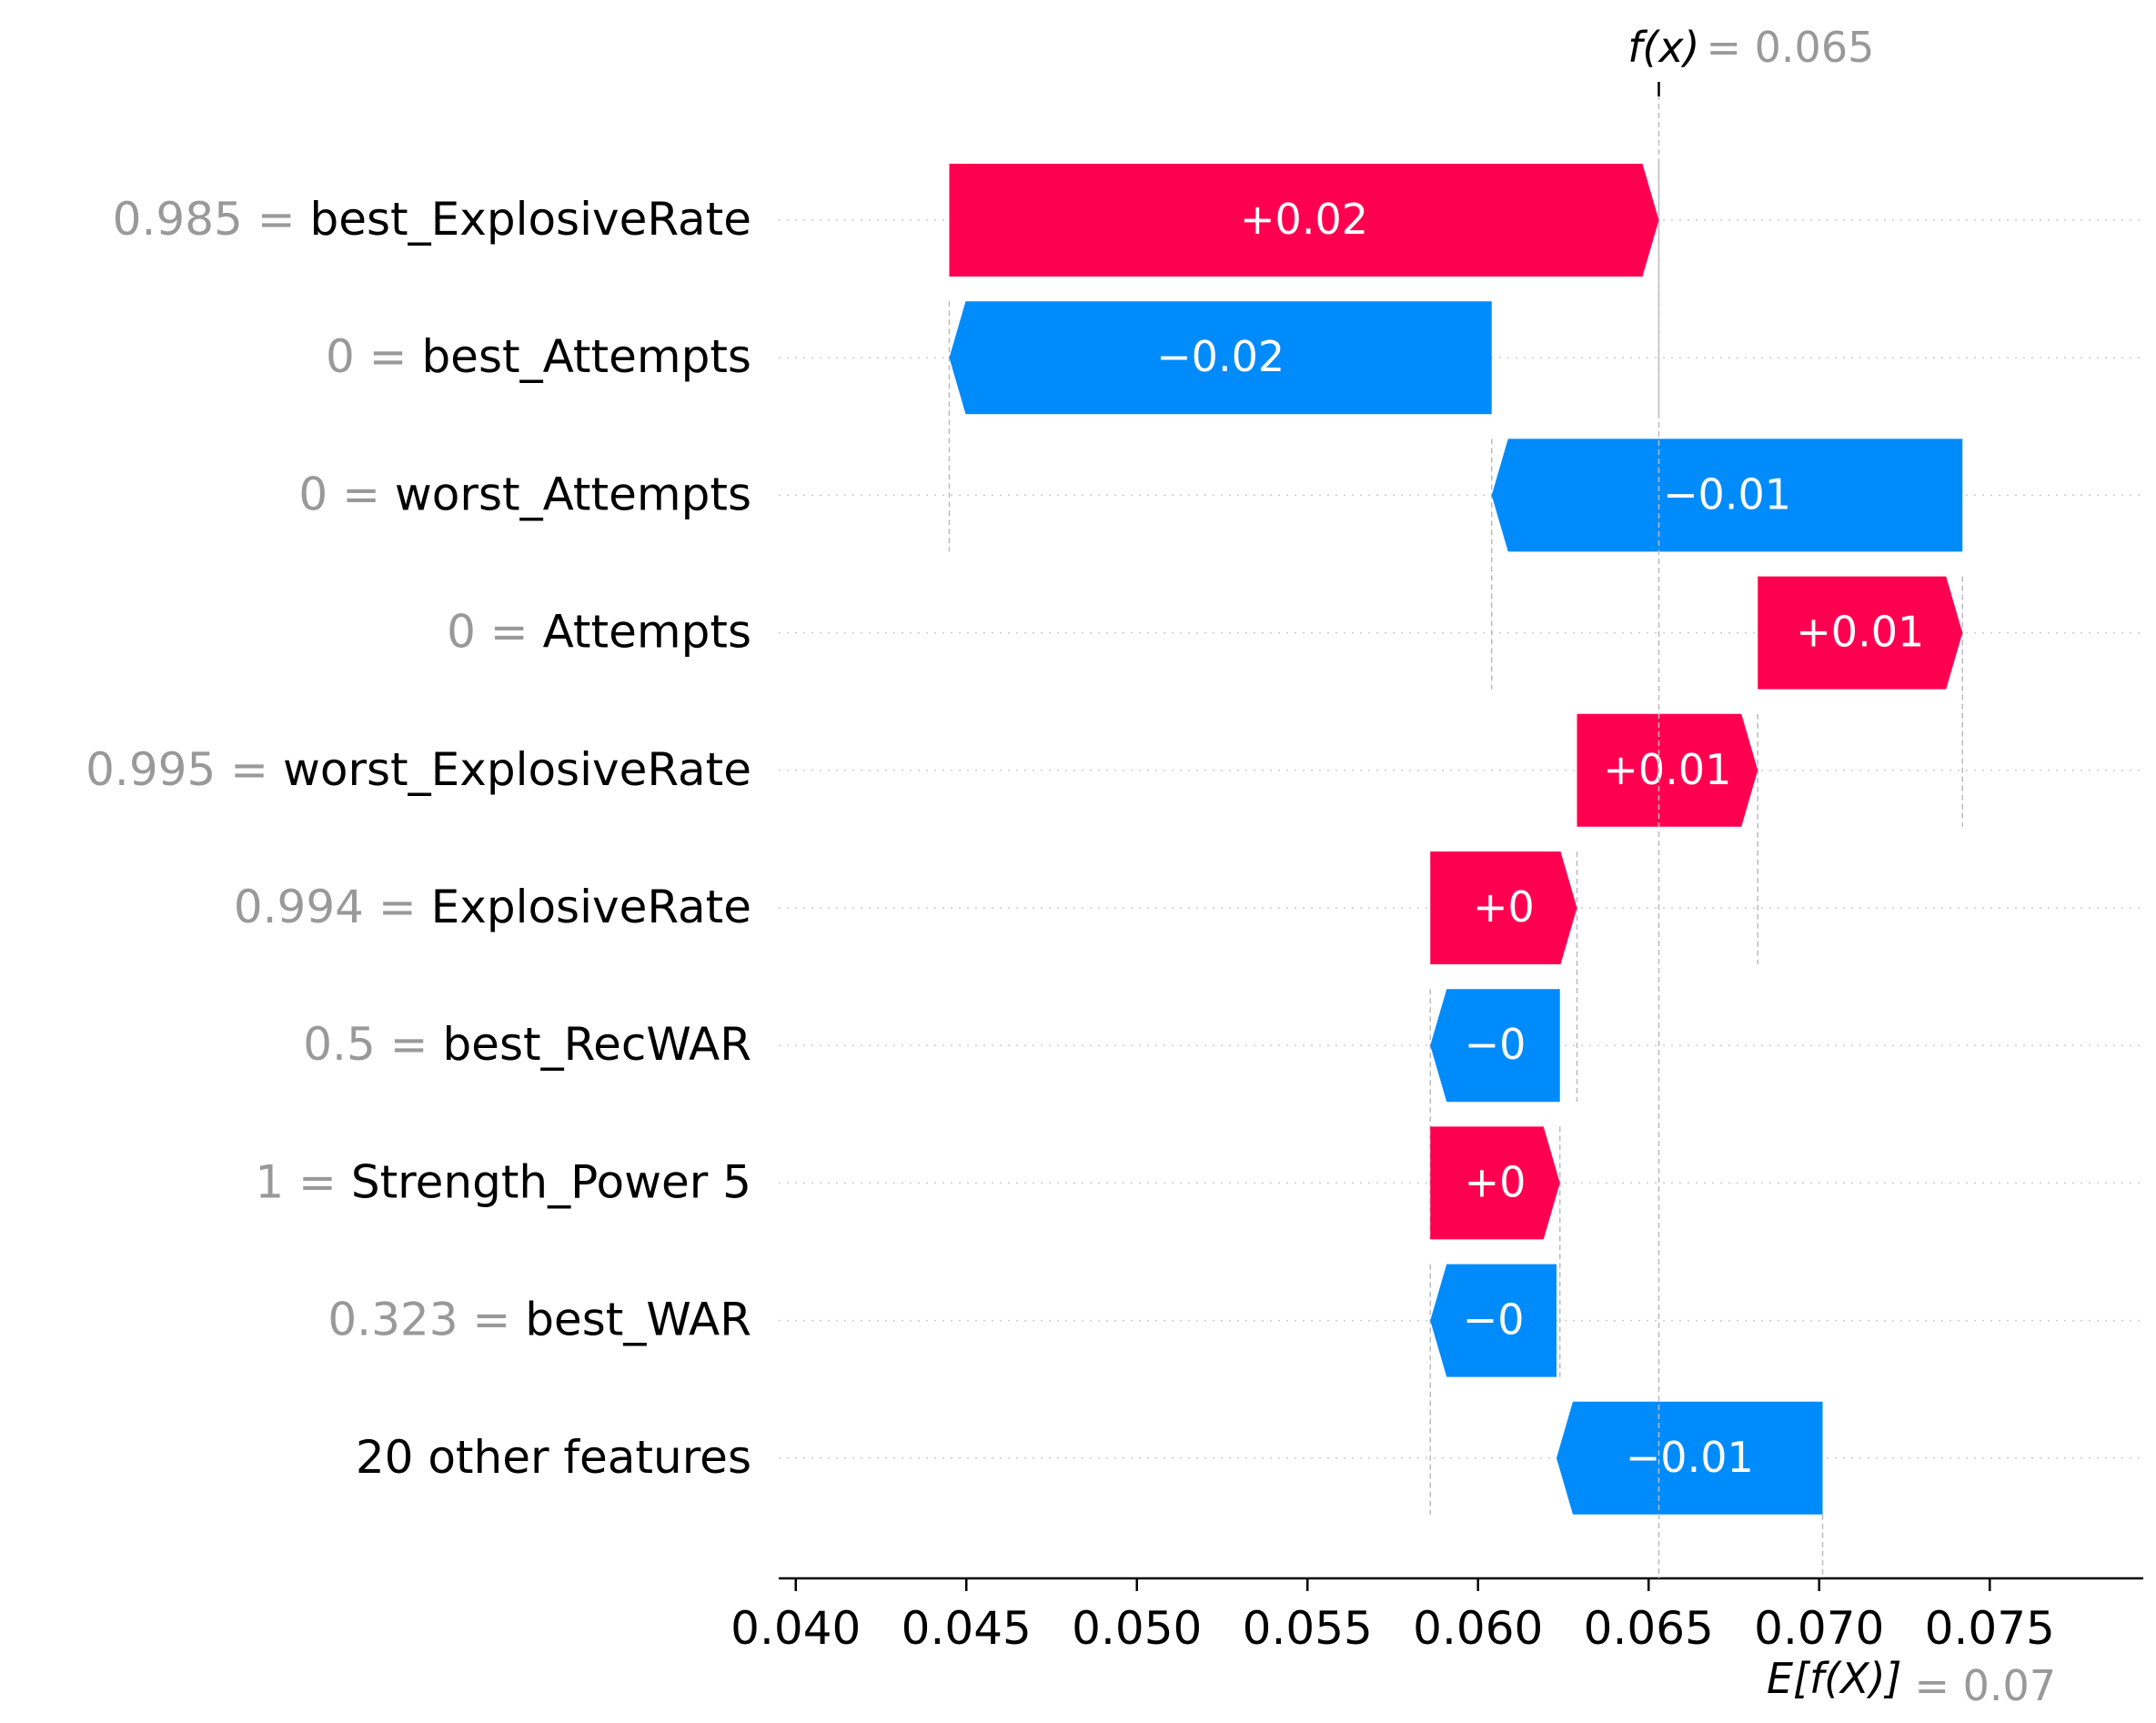 Image resolution: width=2156 pixels, height=1723 pixels. I want to click on x-tick-label: 0.070, so click(1819, 1629).